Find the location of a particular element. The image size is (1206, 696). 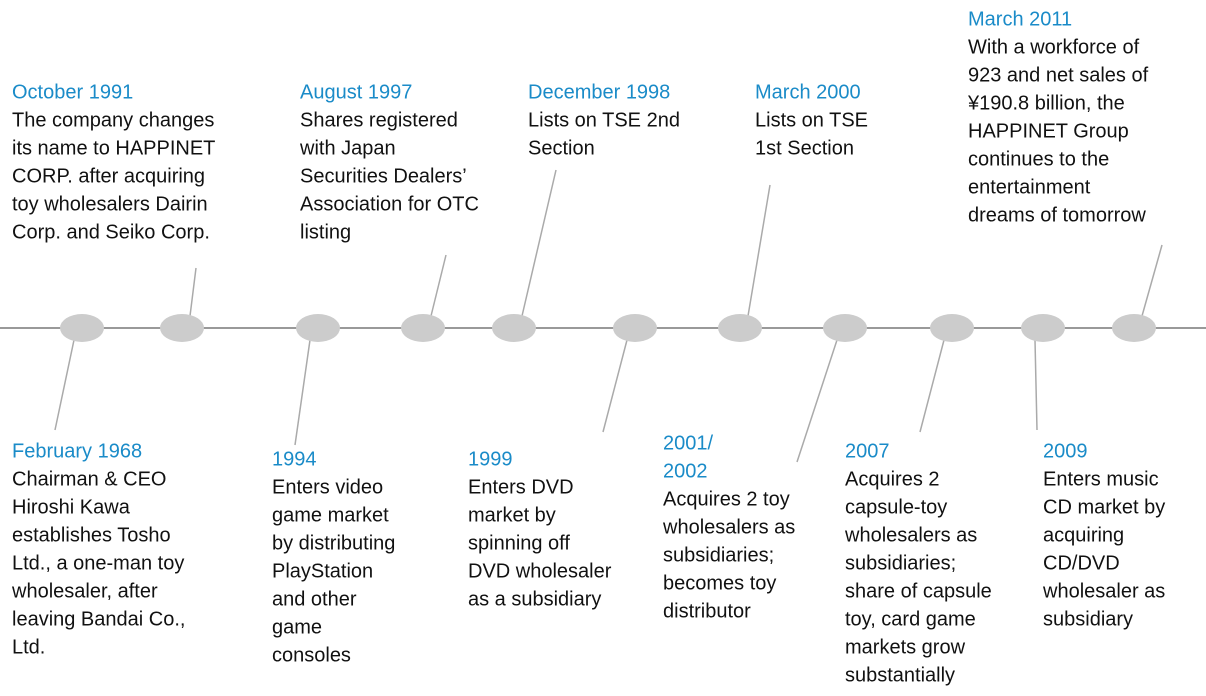

event-text: Acquires 2 is located at coordinates (892, 479).